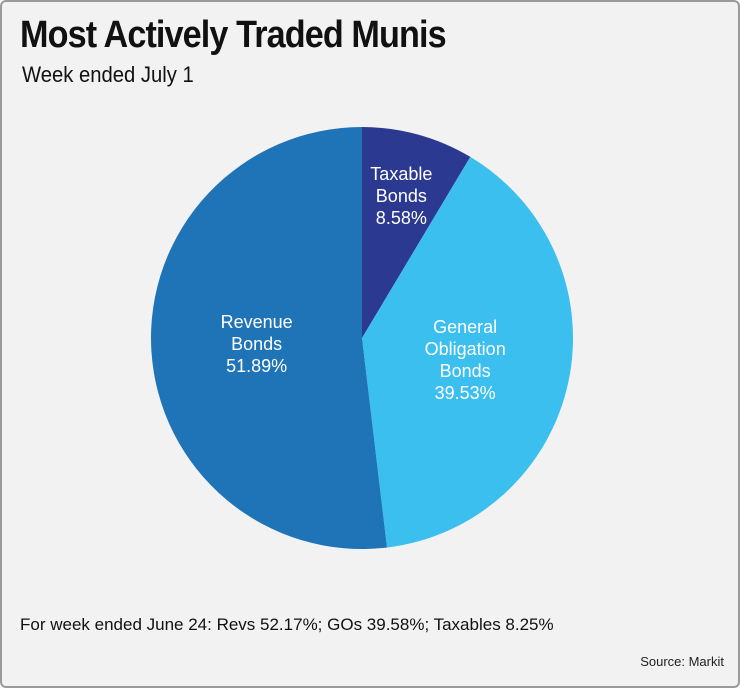 The image size is (740, 688). I want to click on slice-label: General Obligation Bonds 39.53%, so click(465, 360).